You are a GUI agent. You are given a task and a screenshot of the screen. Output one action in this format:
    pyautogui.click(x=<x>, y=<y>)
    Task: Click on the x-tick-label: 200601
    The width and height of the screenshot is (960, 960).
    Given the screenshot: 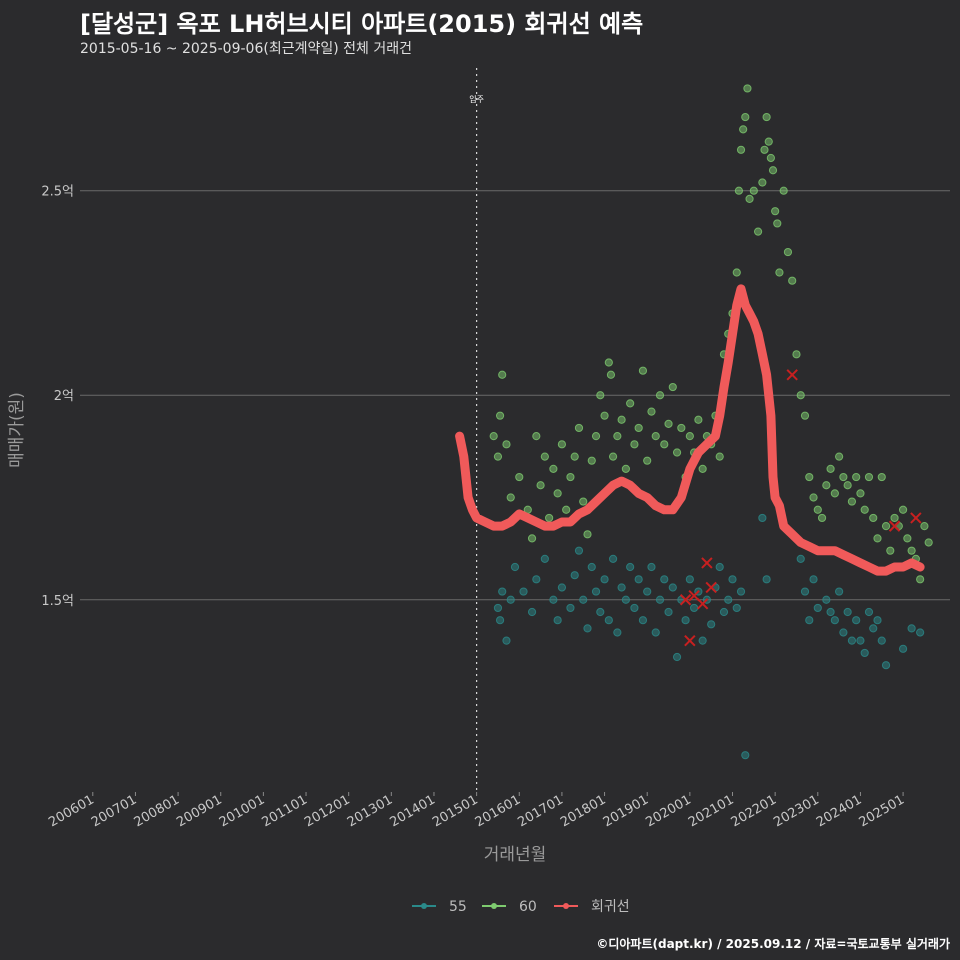 What is the action you would take?
    pyautogui.click(x=71, y=811)
    